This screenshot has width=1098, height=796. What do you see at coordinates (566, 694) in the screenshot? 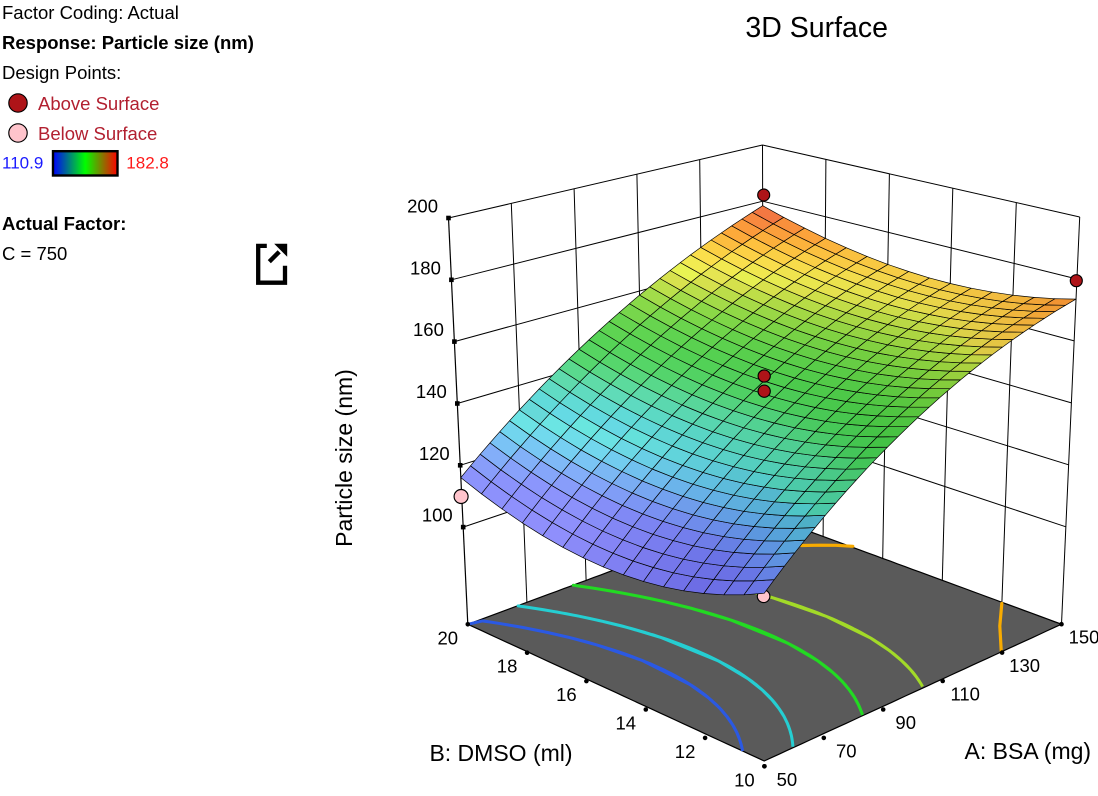
I see `svg-text: 16` at bounding box center [566, 694].